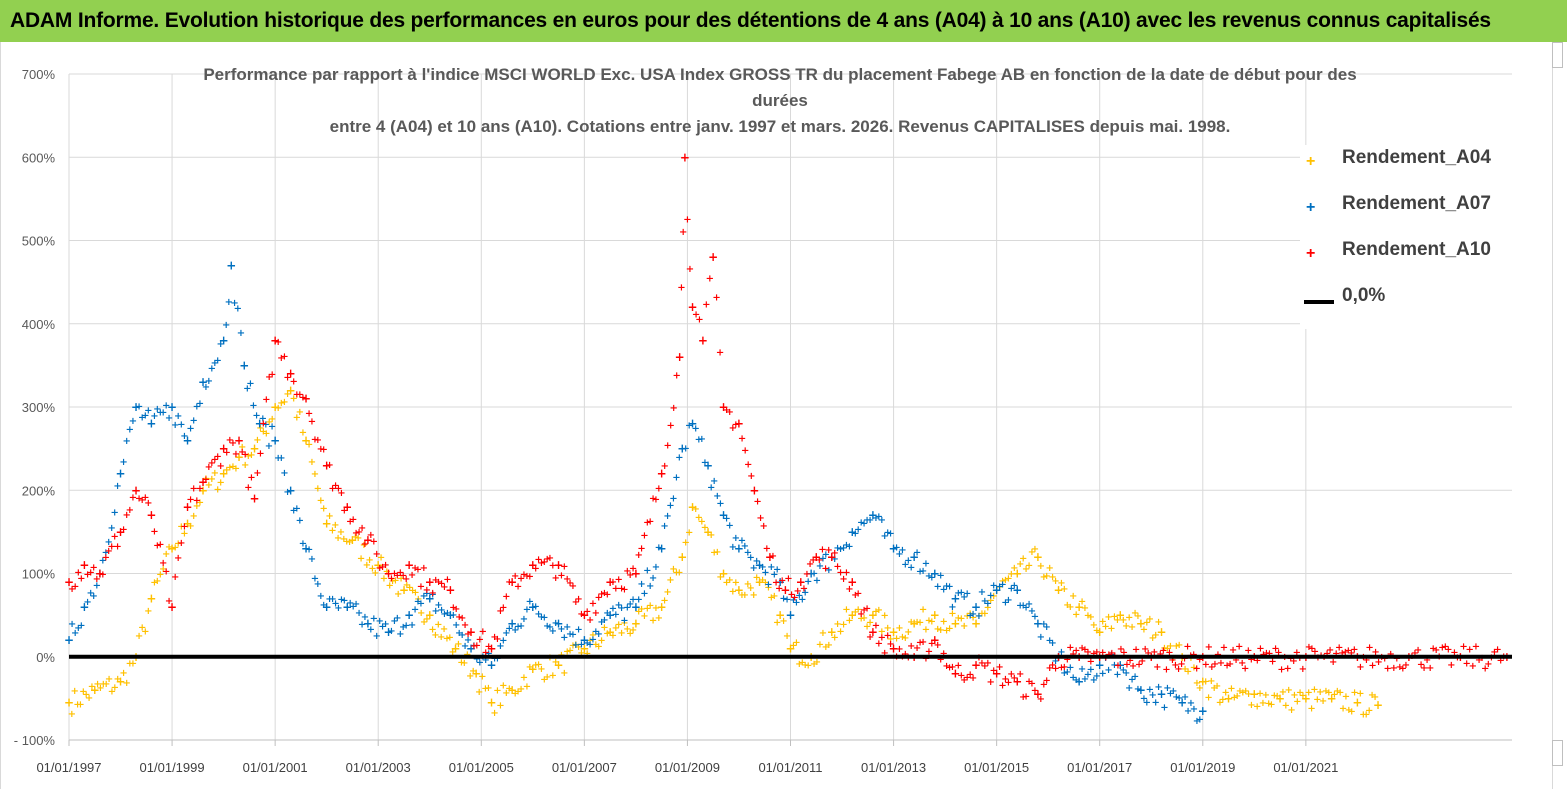 This screenshot has width=1567, height=790. What do you see at coordinates (1410, 306) in the screenshot?
I see `legend-item-zero: 0,0%` at bounding box center [1410, 306].